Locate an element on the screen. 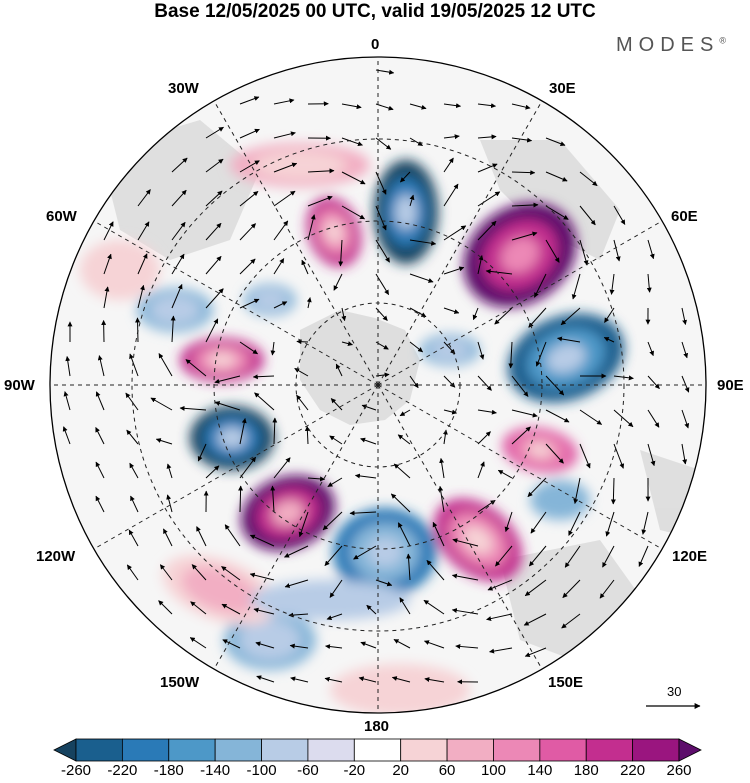 This screenshot has height=783, width=750. colorbar-tick-label: 260 is located at coordinates (679, 770).